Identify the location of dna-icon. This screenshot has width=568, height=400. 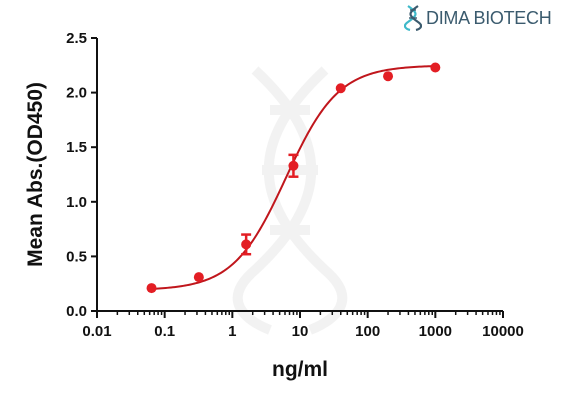
(413, 18).